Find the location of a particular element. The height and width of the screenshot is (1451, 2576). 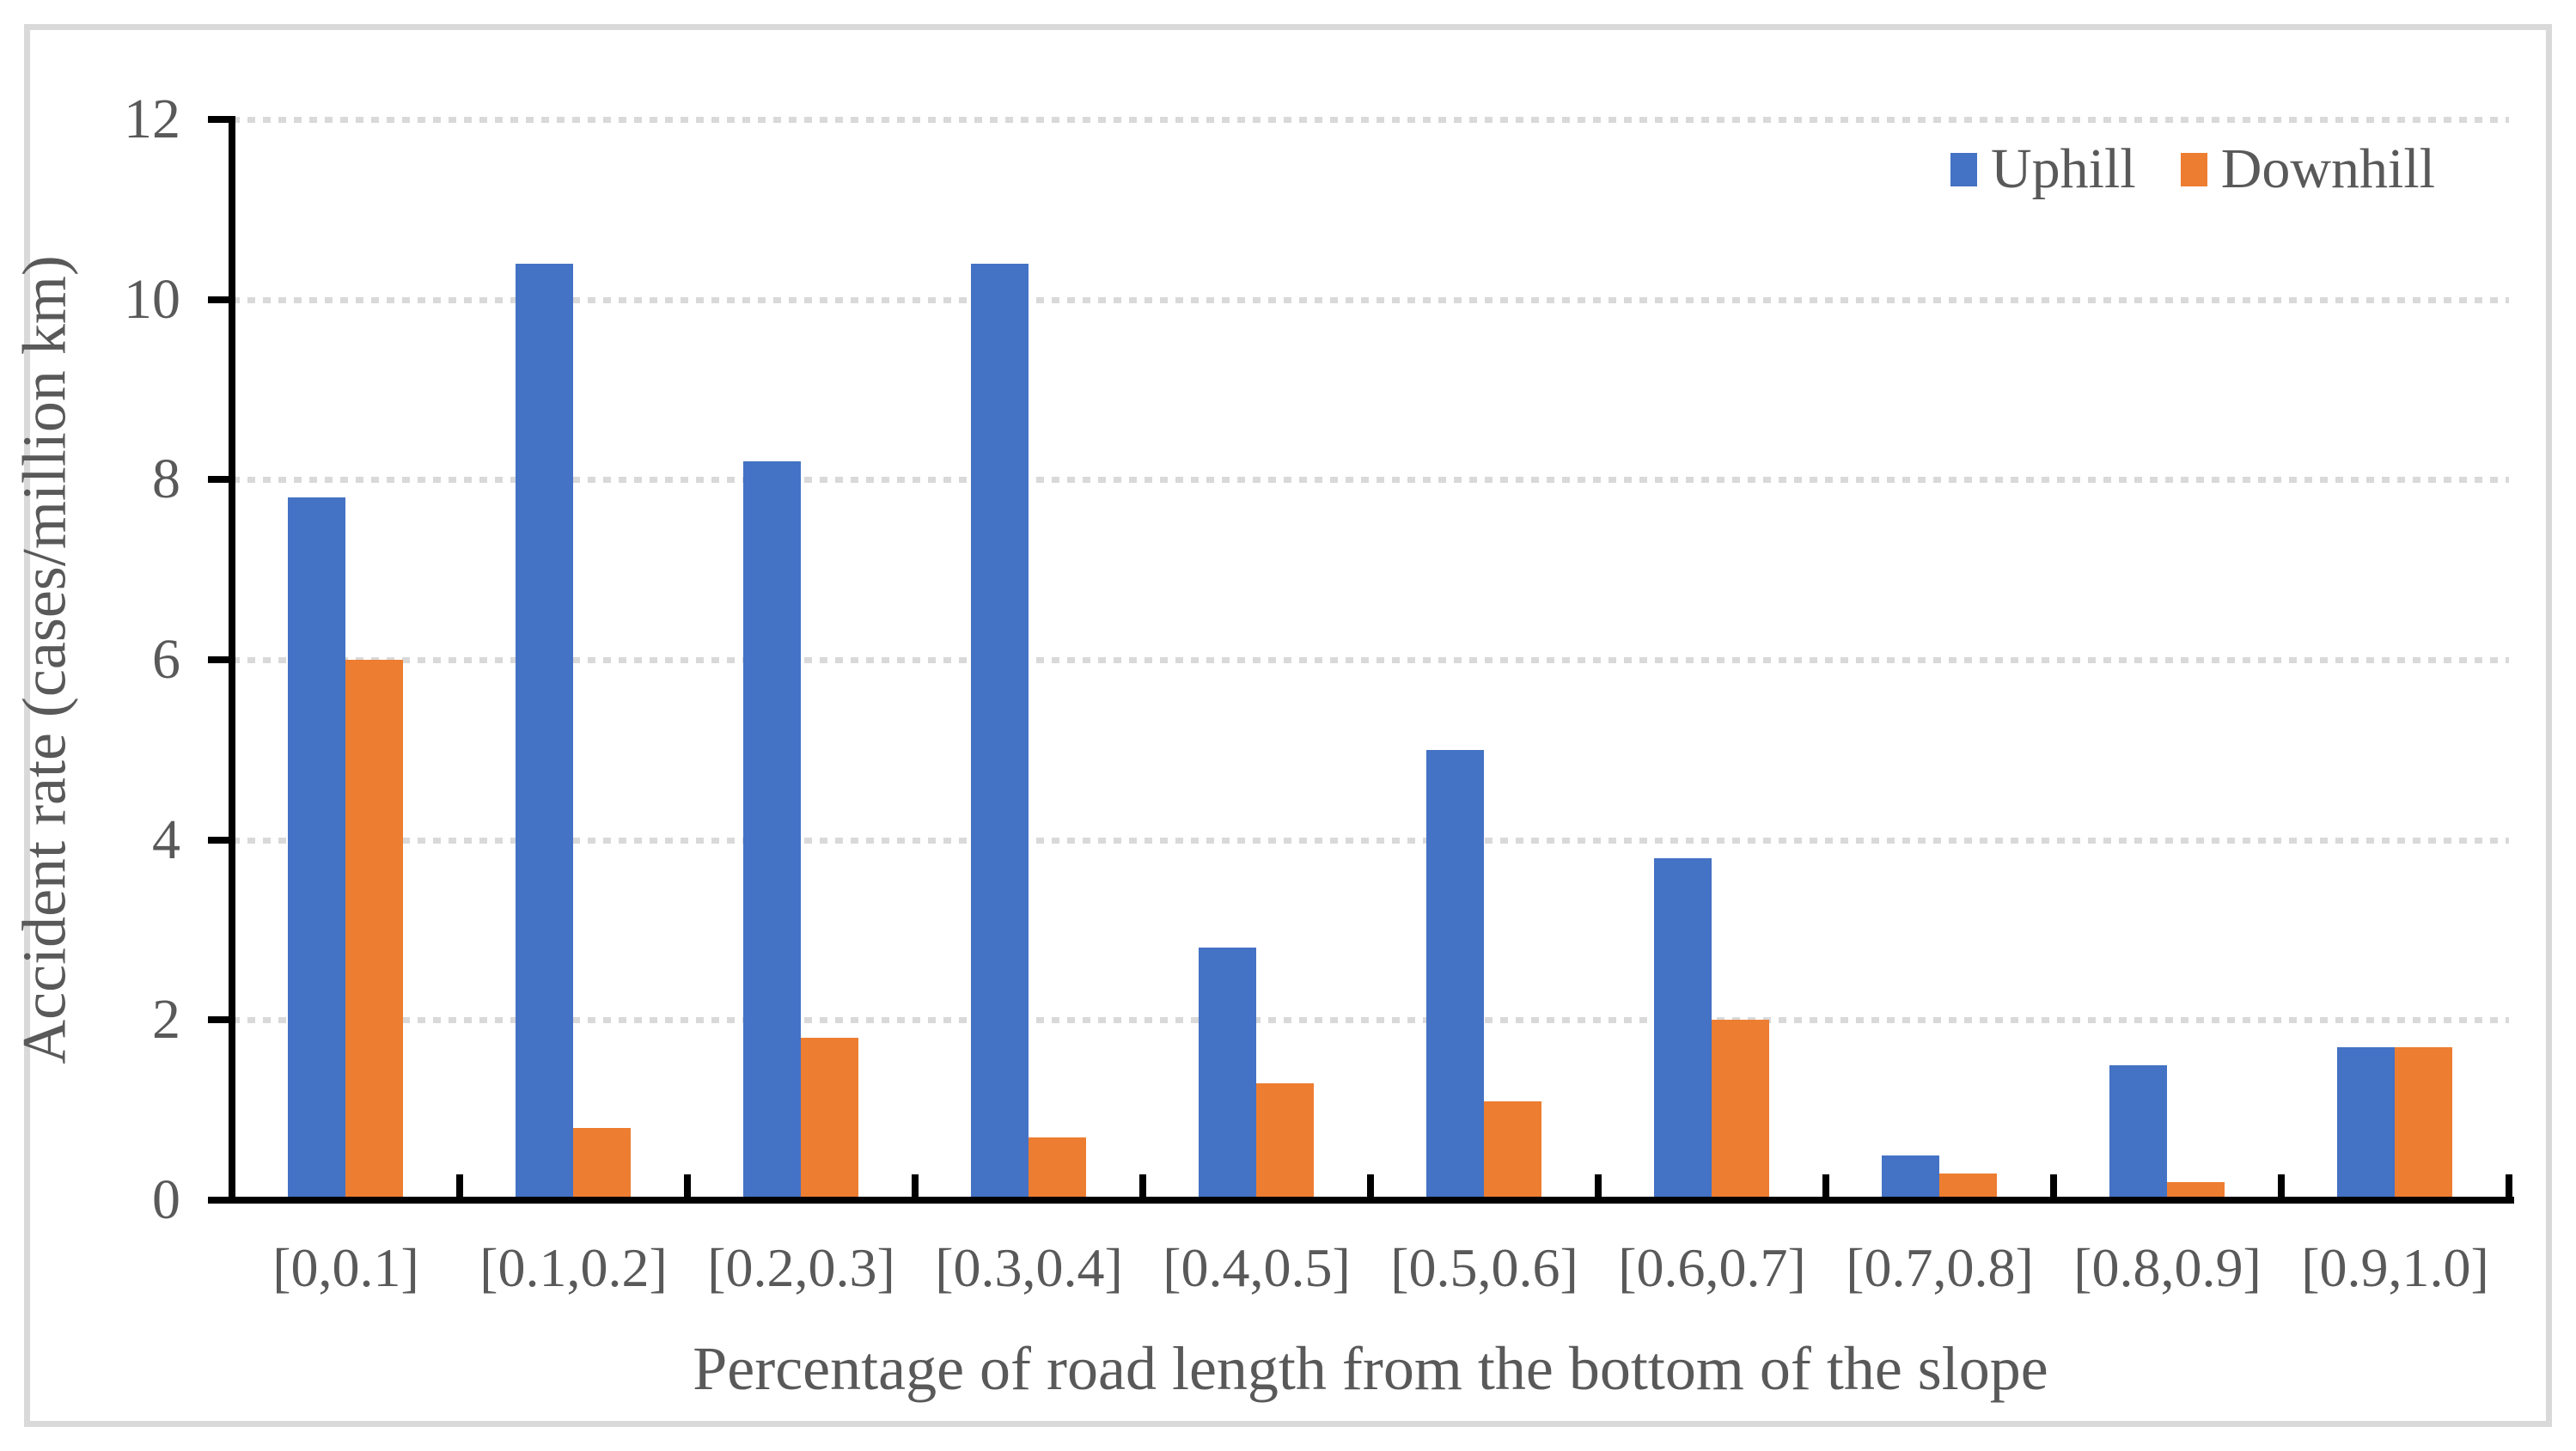

y-axis-tick-labels: 0 2 4 6 8 10 12 is located at coordinates (90, 659).